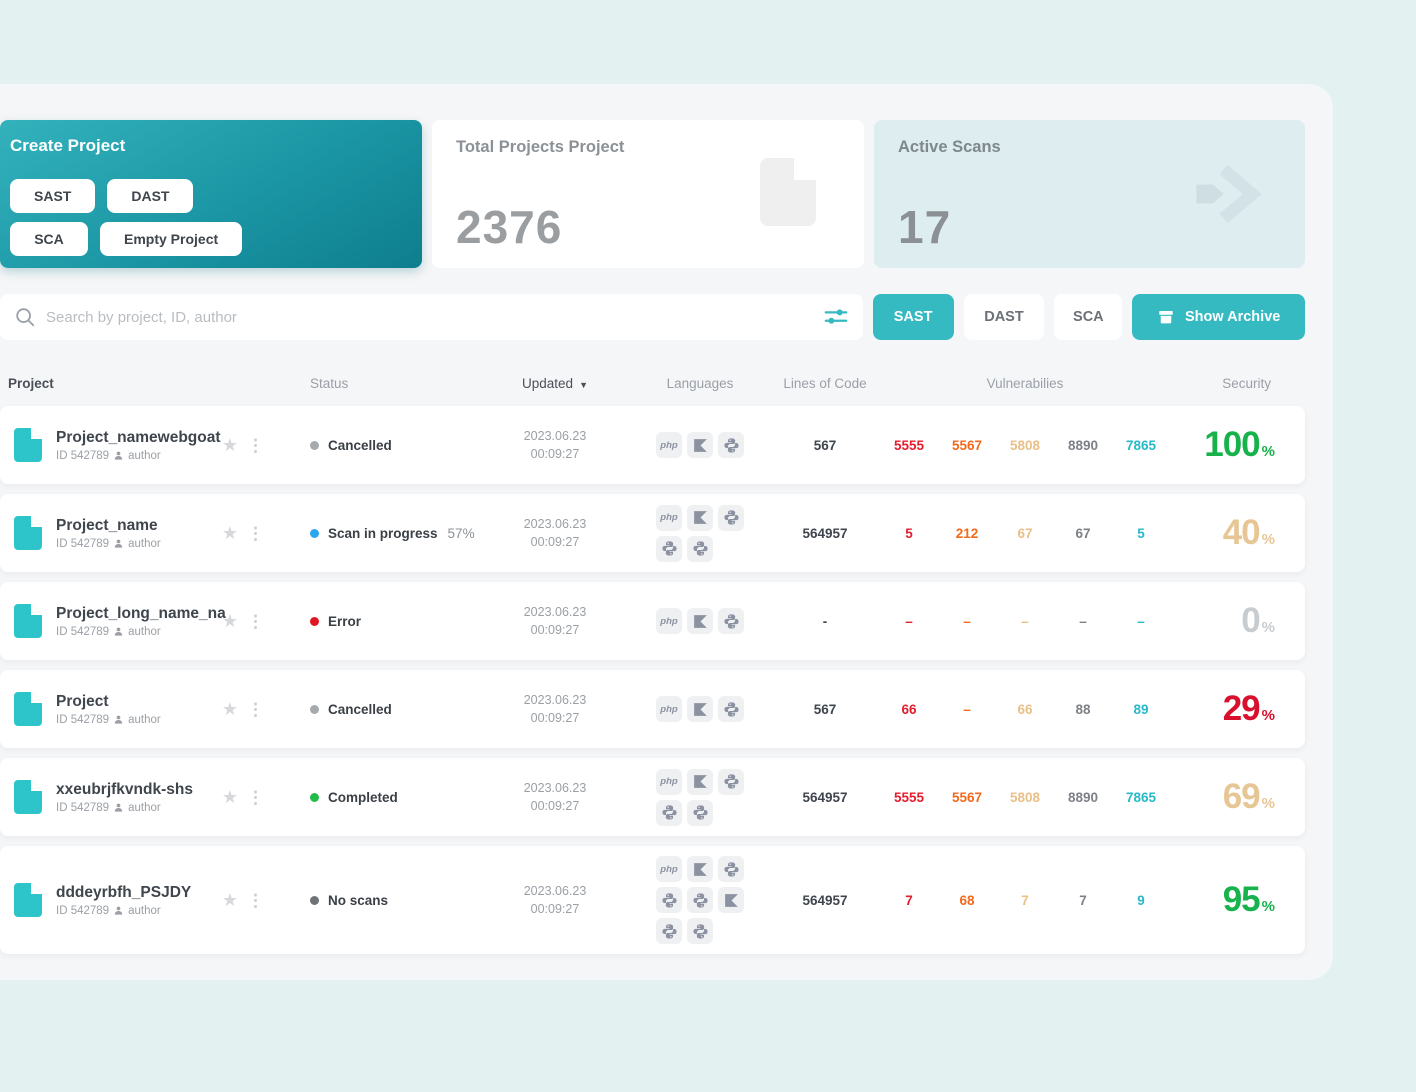  I want to click on create-empty-project-button: Empty Project, so click(171, 239).